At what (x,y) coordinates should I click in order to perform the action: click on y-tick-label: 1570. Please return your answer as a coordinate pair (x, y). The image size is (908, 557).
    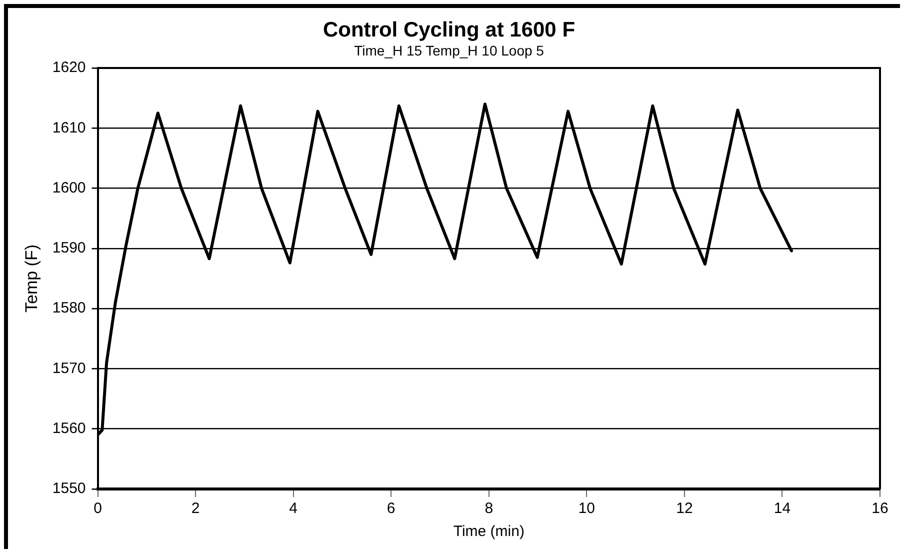
    Looking at the image, I should click on (69, 368).